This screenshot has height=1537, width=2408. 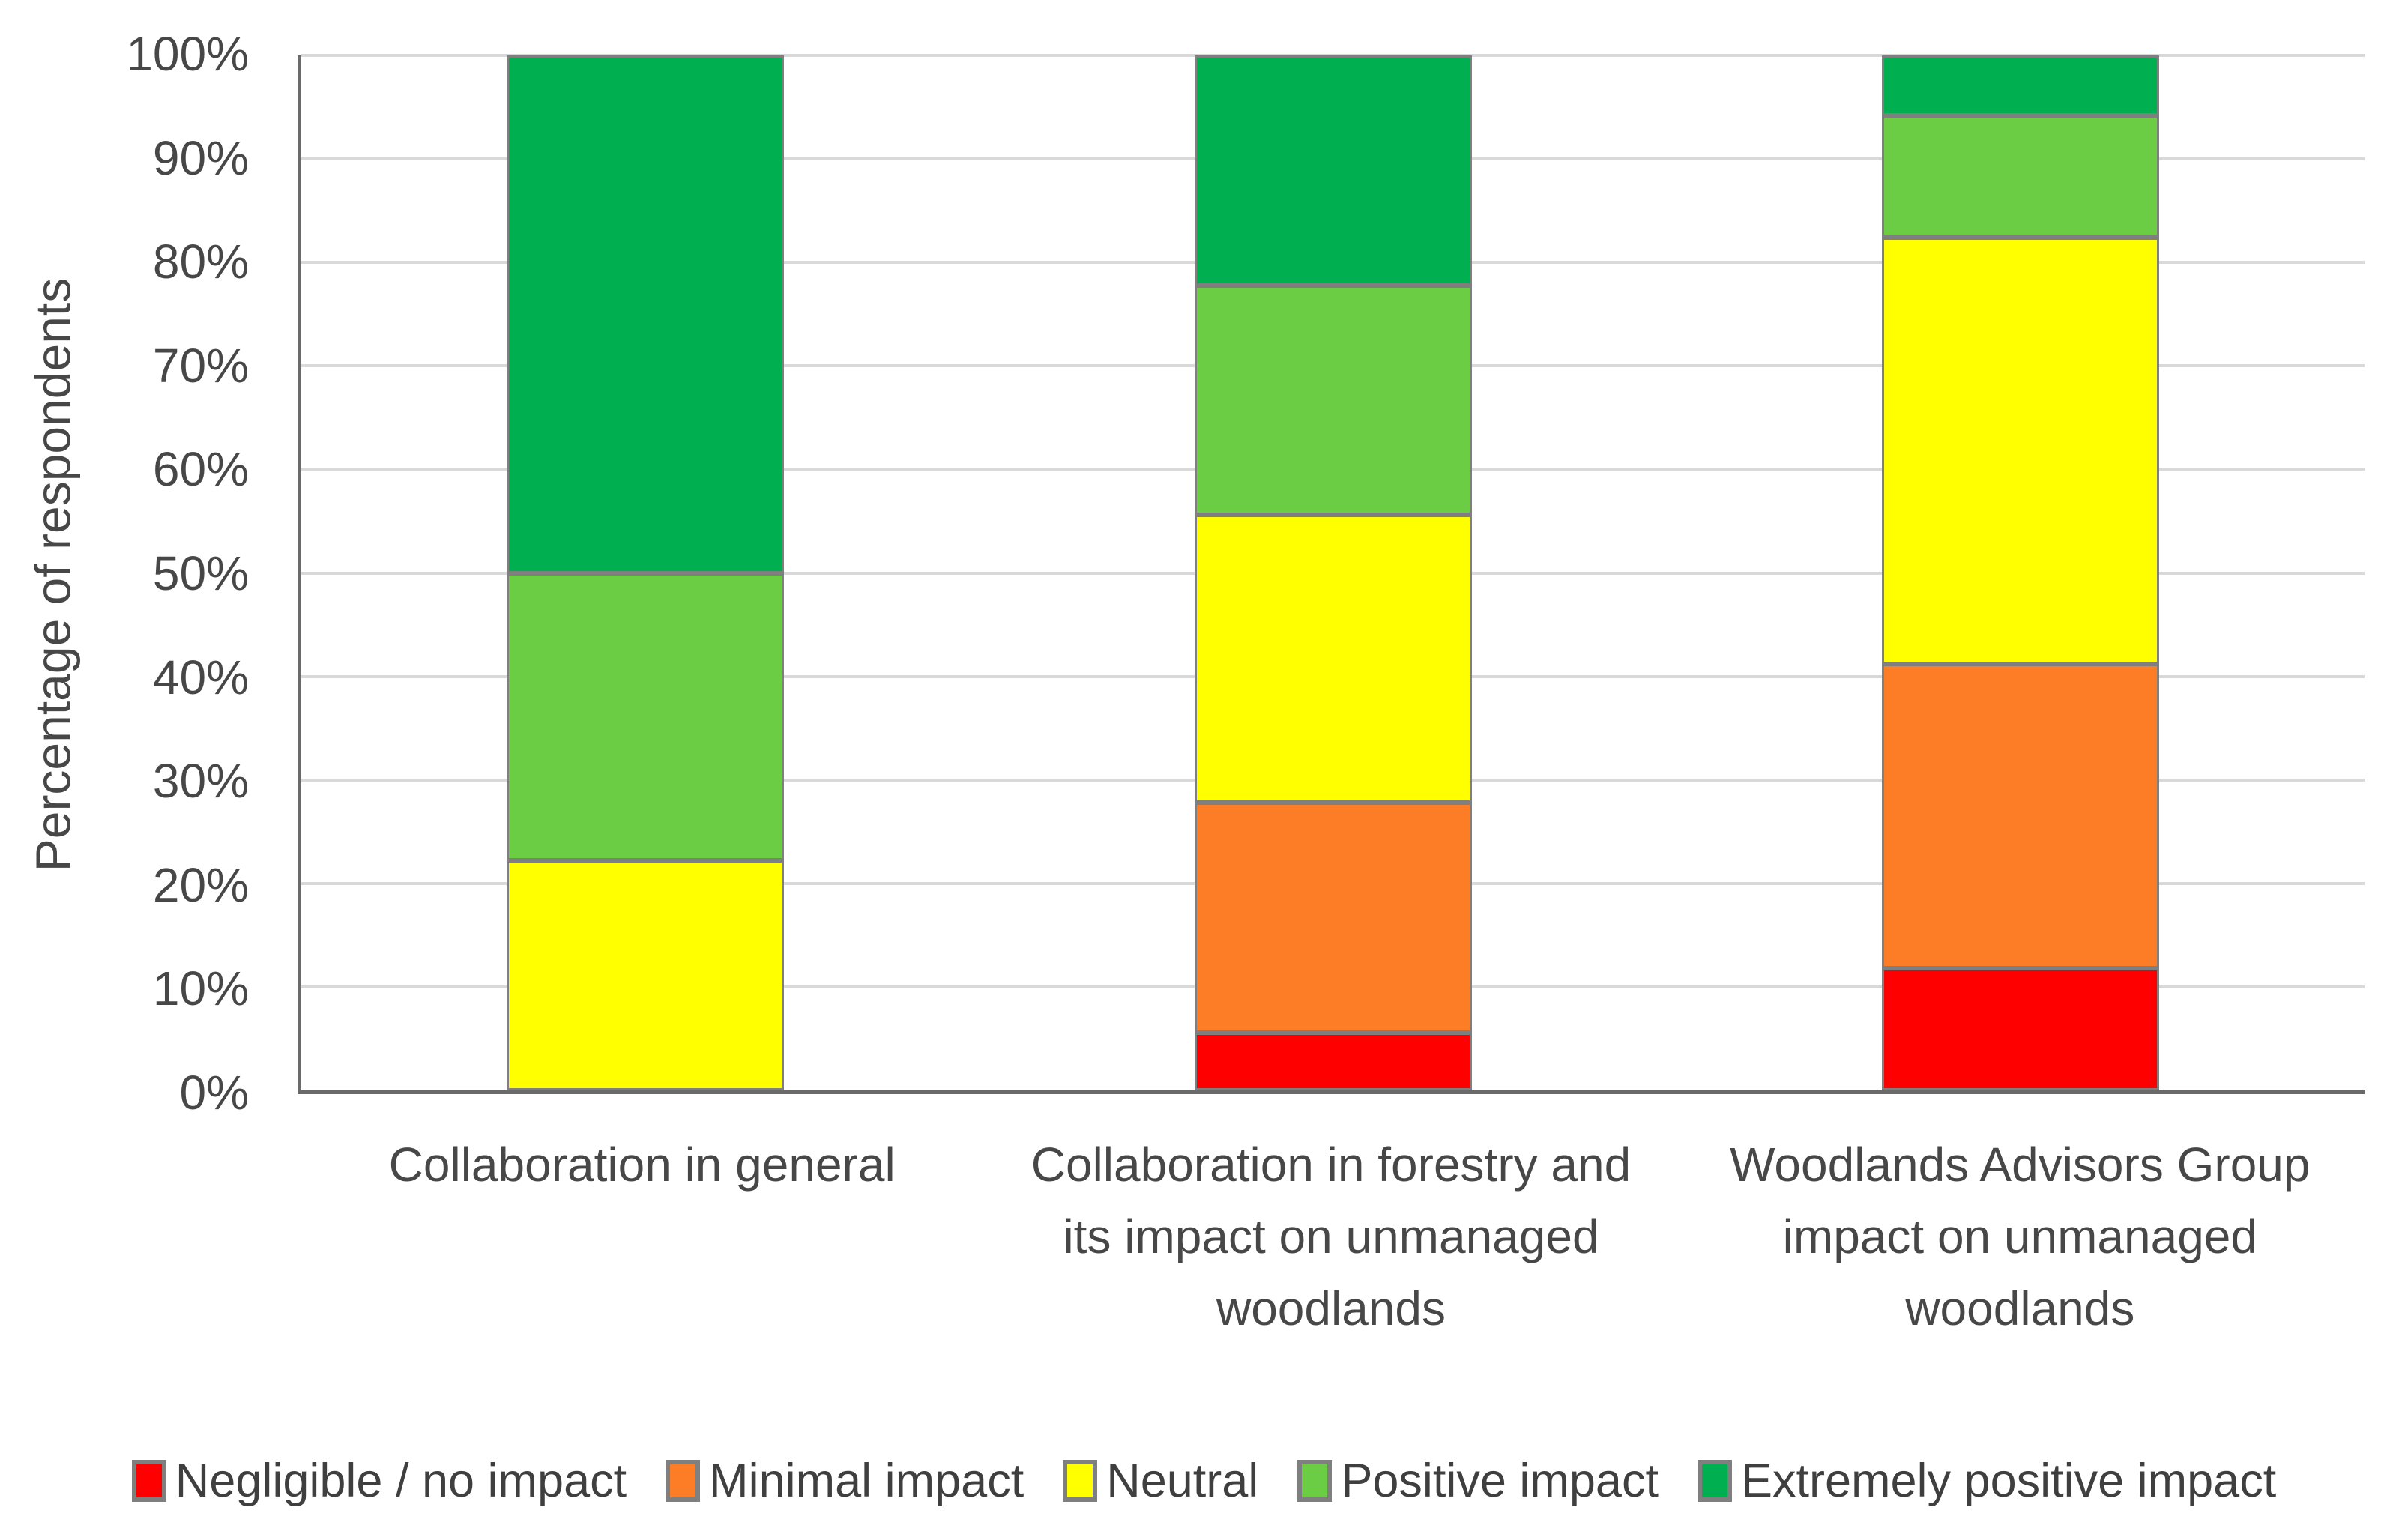 What do you see at coordinates (200, 157) in the screenshot?
I see `y-tick-label: 90%` at bounding box center [200, 157].